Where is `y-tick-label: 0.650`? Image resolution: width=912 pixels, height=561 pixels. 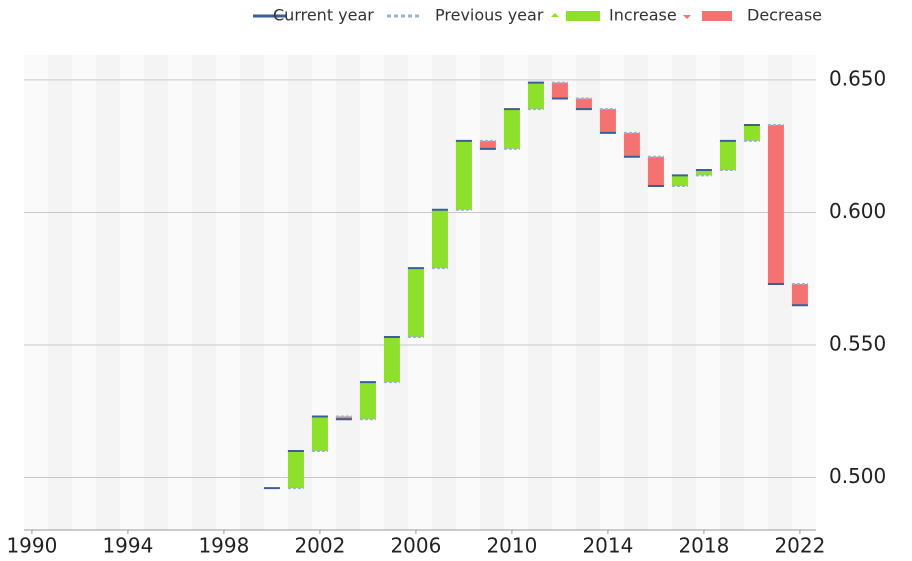
y-tick-label: 0.650 is located at coordinates (857, 78).